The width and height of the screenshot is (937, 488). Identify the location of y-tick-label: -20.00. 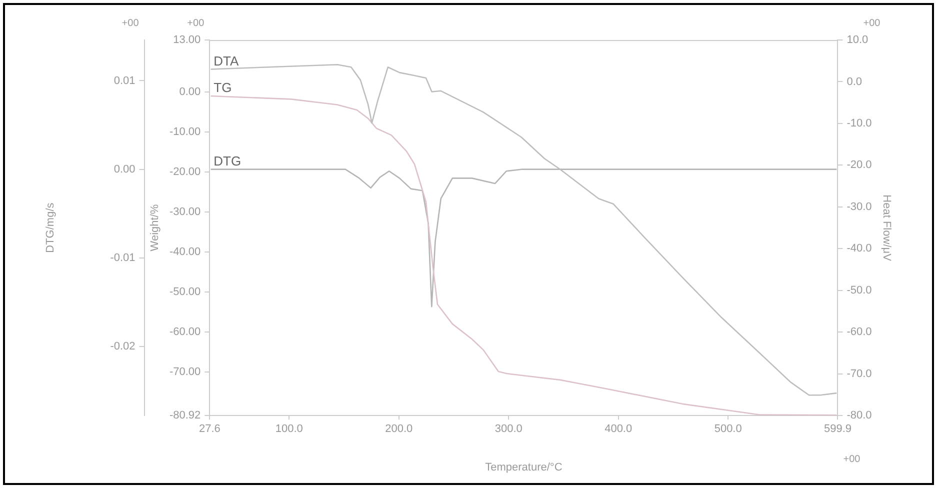
(185, 172).